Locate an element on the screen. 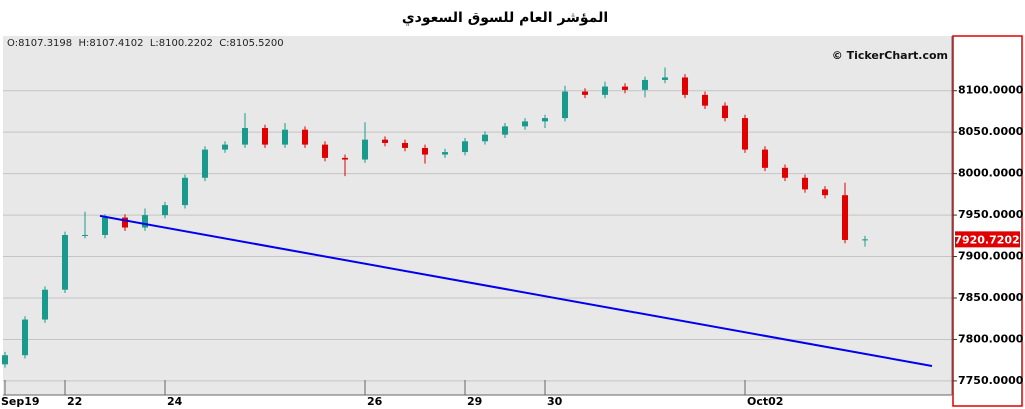  last-price-label: 7920.7202 is located at coordinates (986, 239).